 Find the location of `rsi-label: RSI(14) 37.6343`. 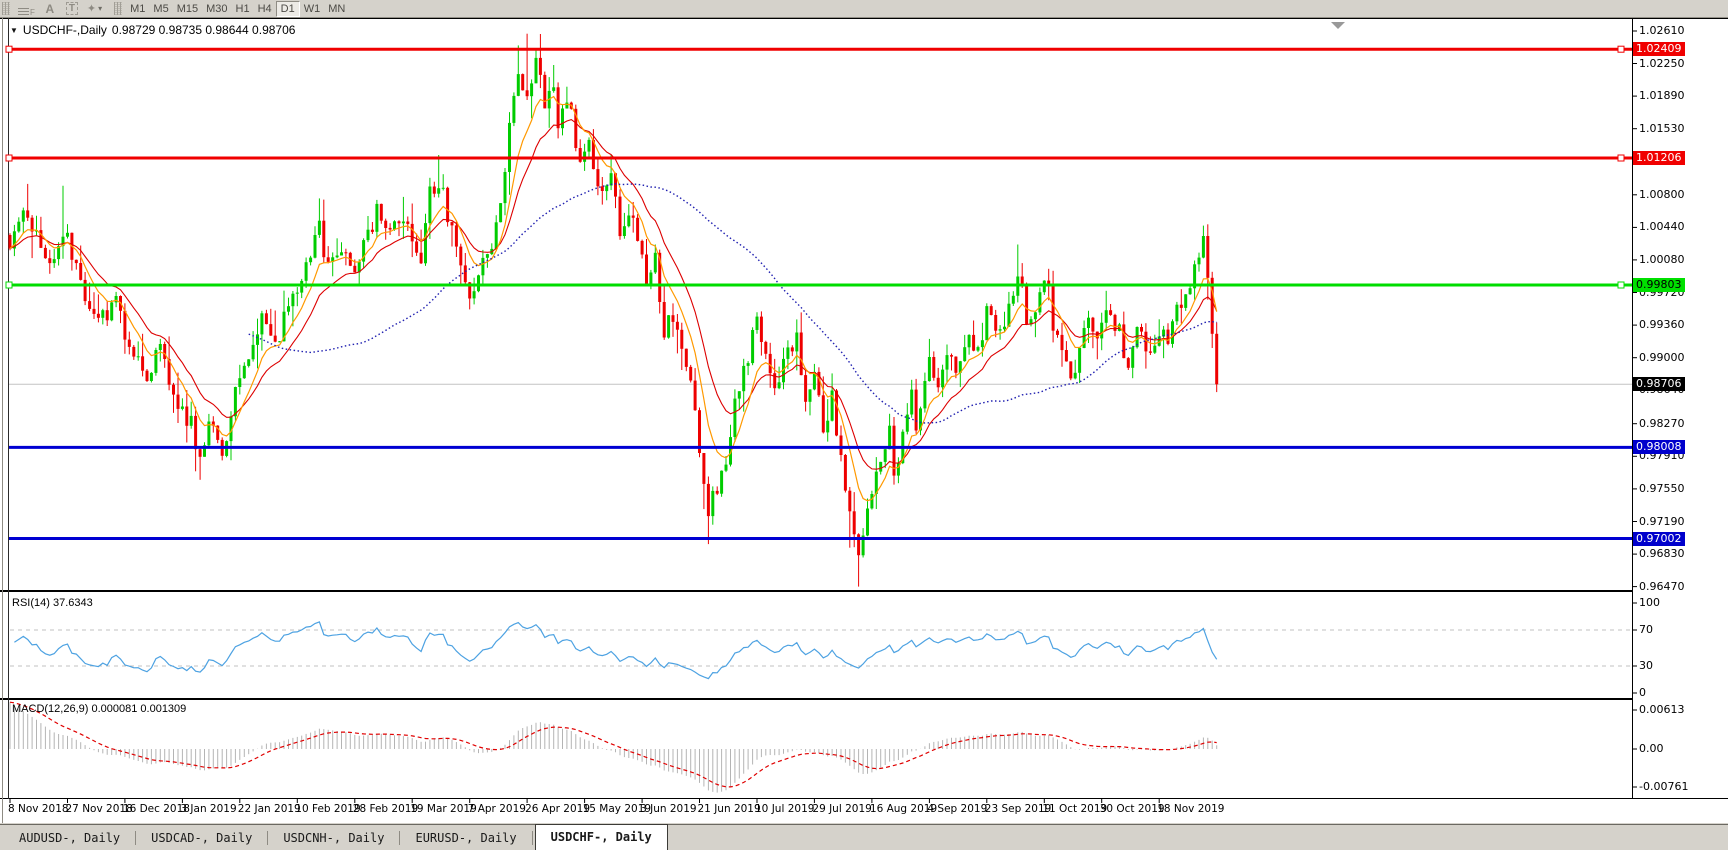

rsi-label: RSI(14) 37.6343 is located at coordinates (52, 603).